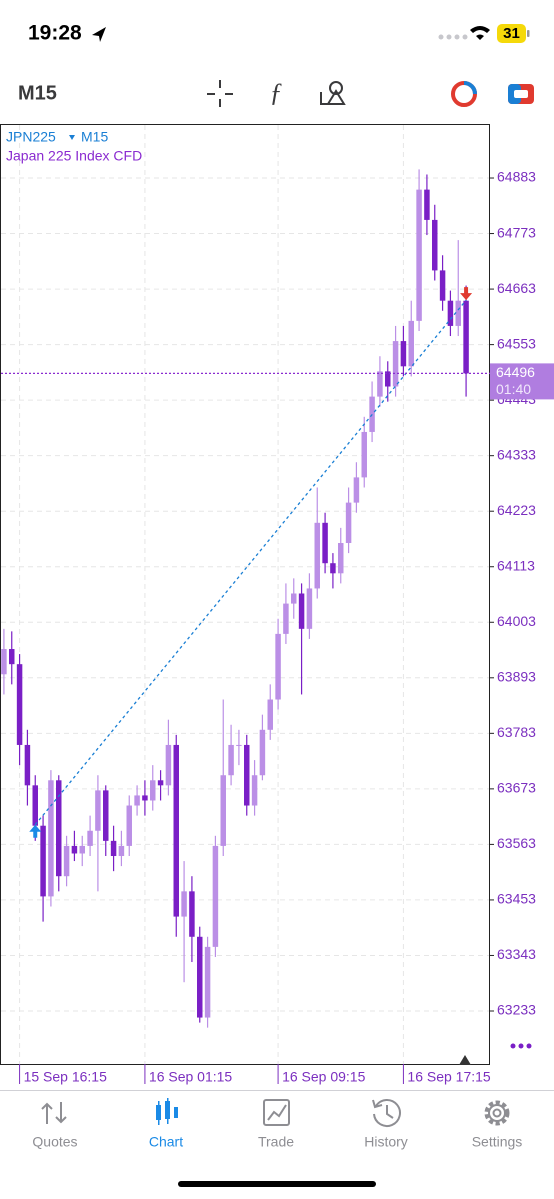 The image size is (554, 1199). I want to click on tab-label: Trade, so click(276, 1142).